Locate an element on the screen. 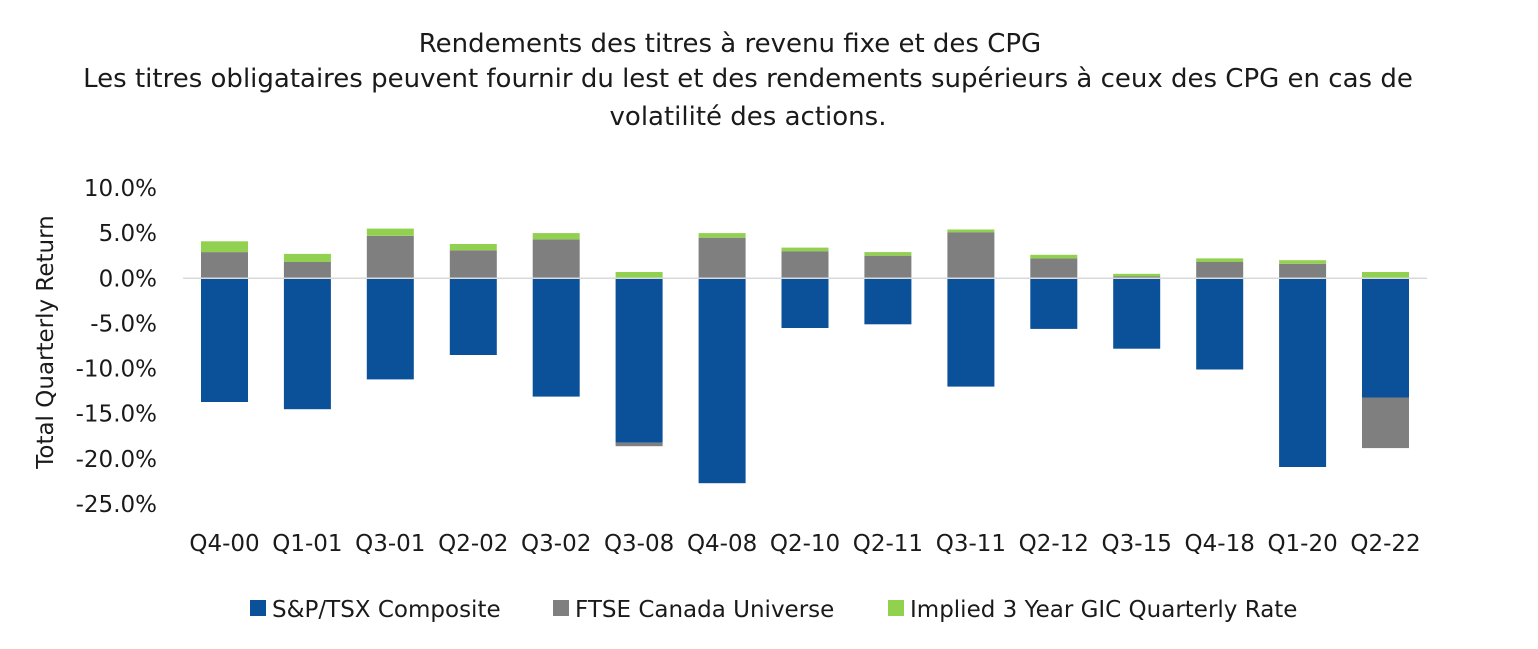 The image size is (1538, 649). x-tick-label: Q2-22 is located at coordinates (1385, 544).